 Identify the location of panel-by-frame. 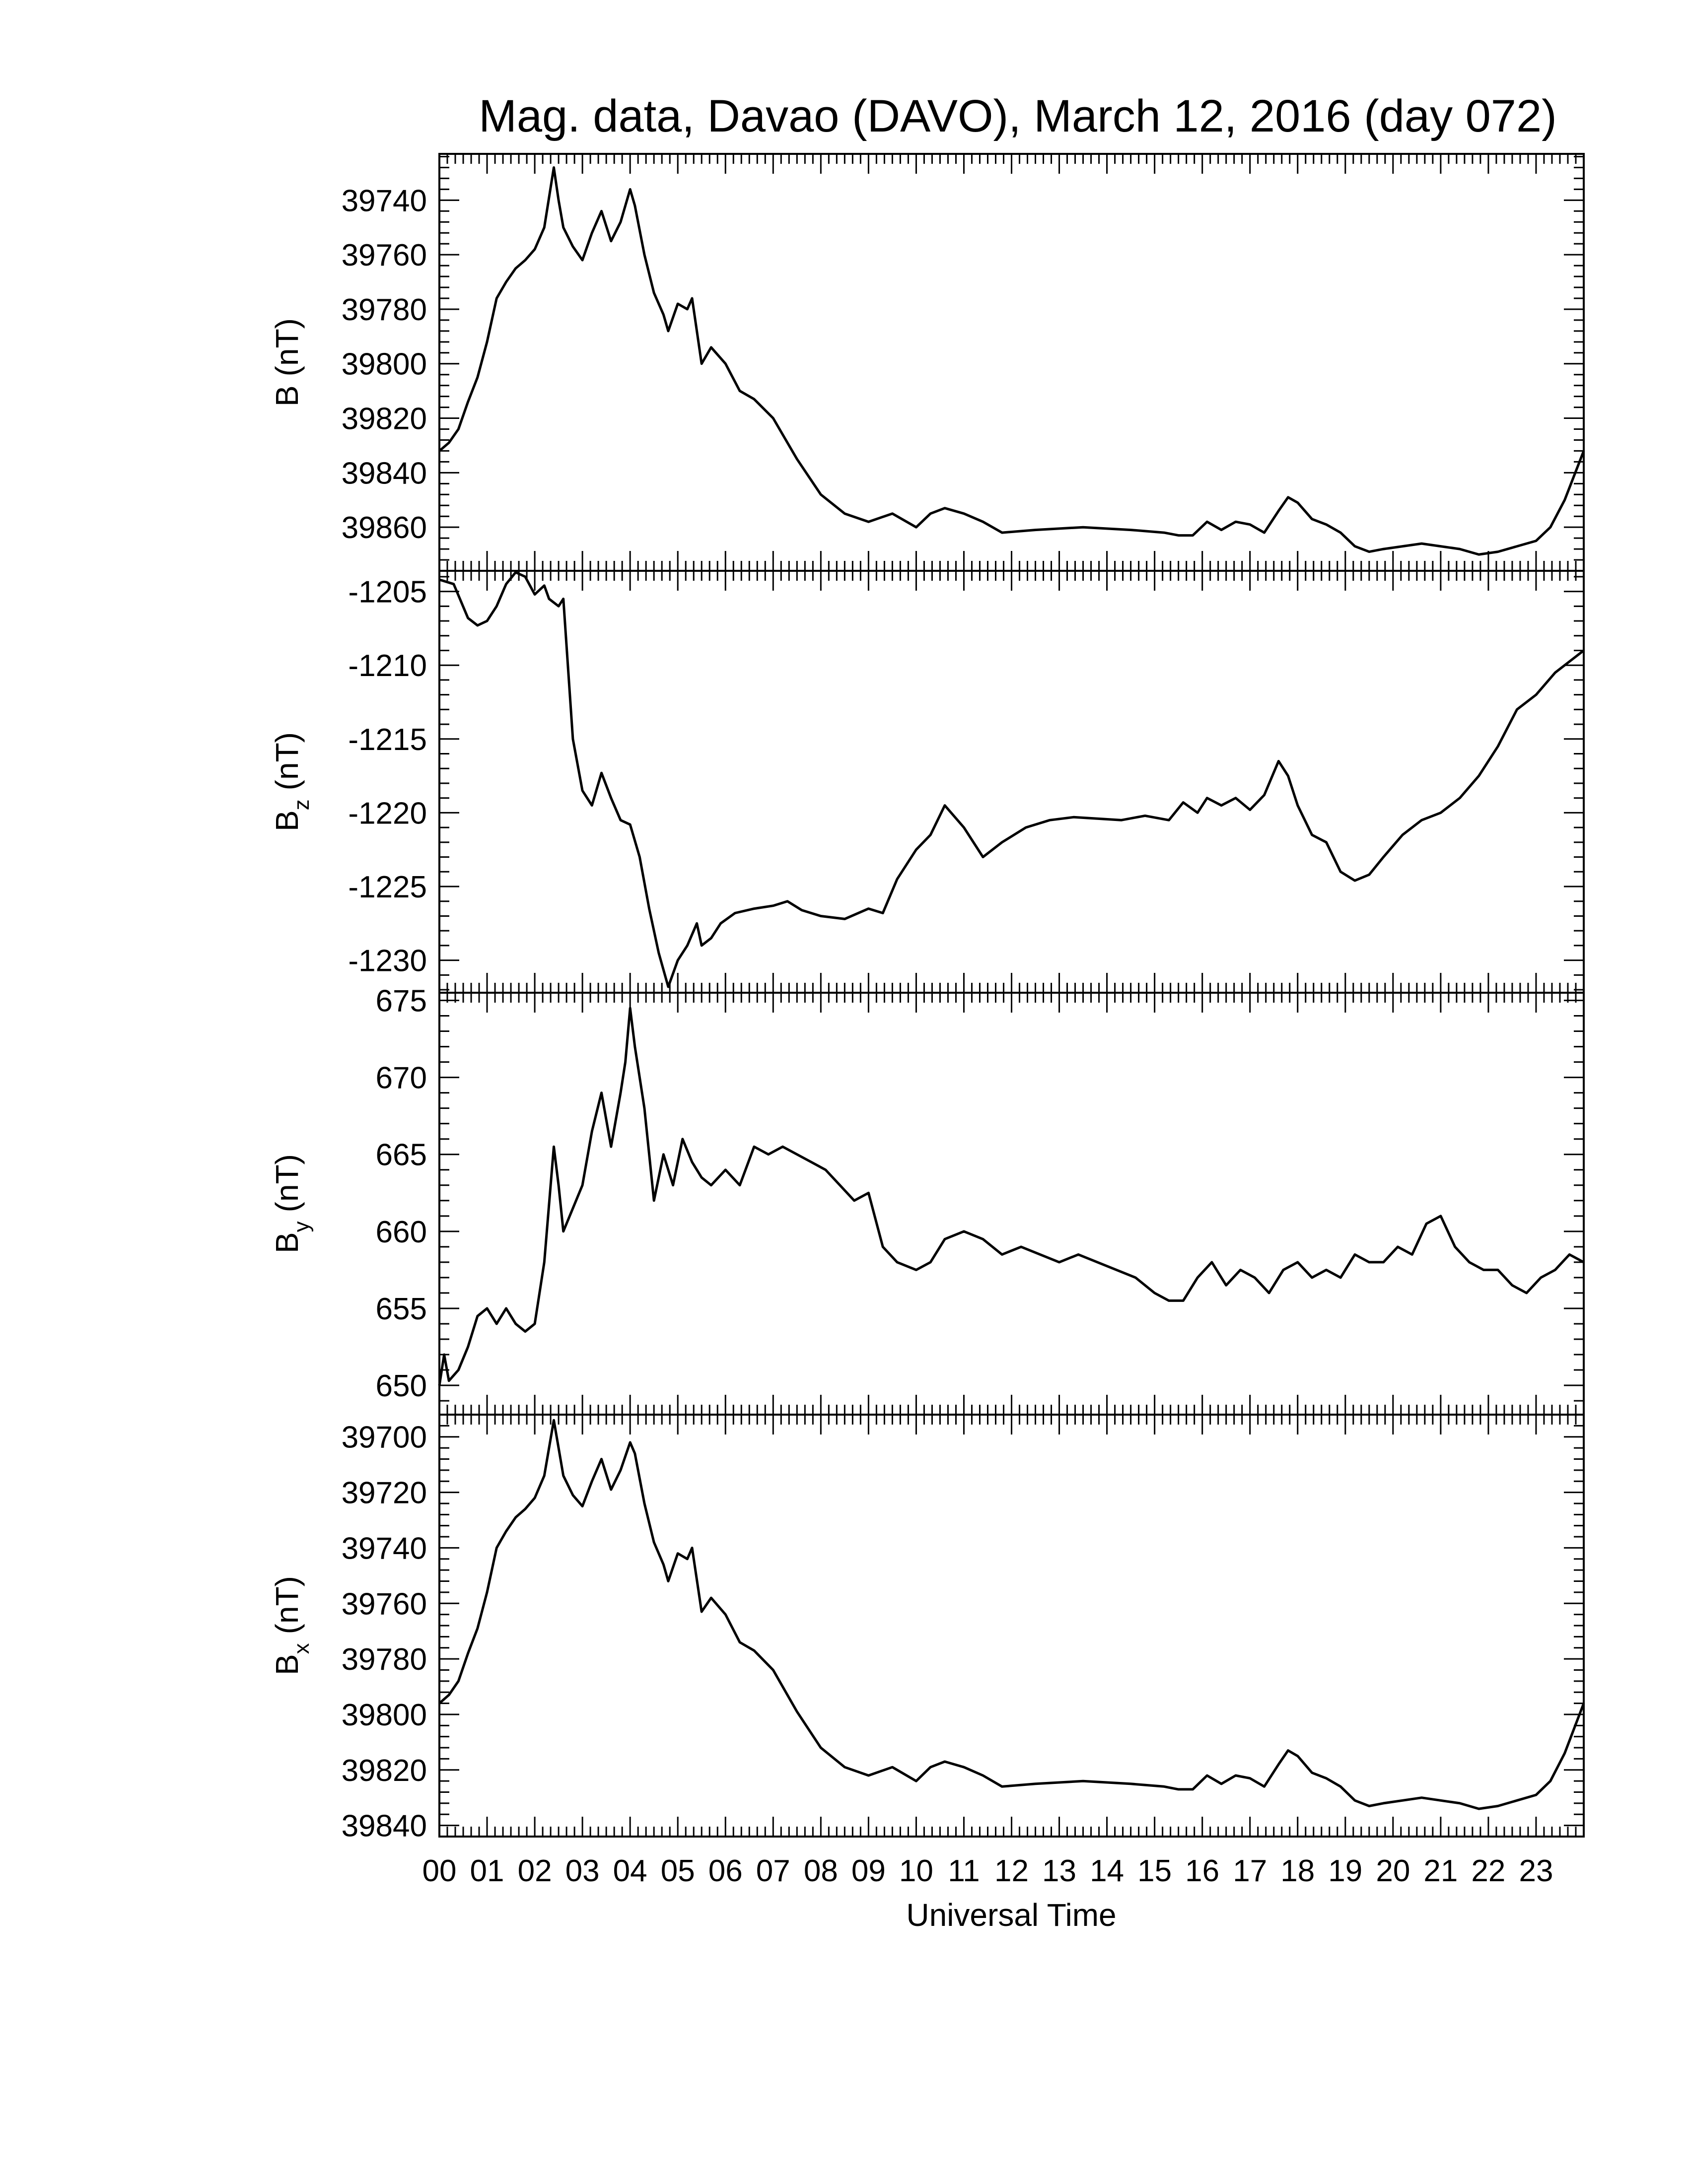
(1011, 1204).